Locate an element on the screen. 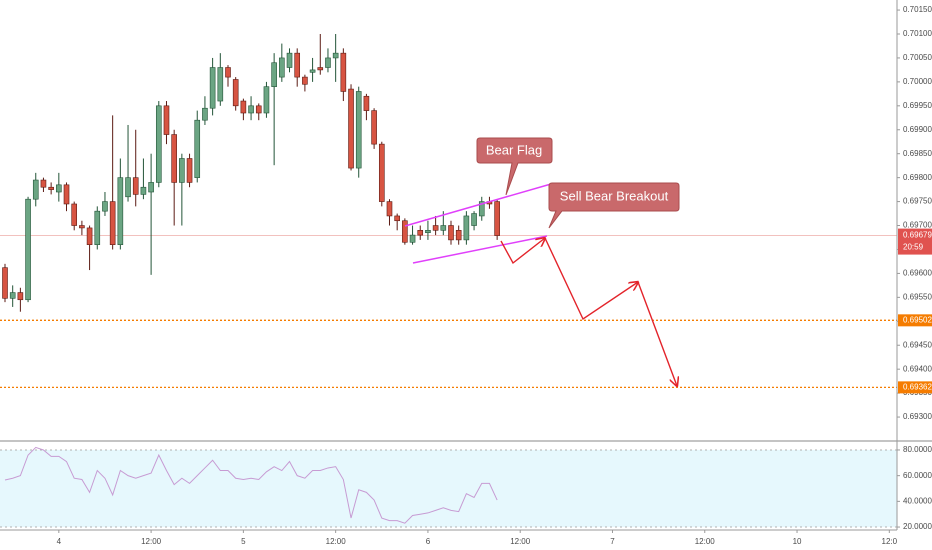 Image resolution: width=932 pixels, height=550 pixels. level-badge-text: 0.69362 is located at coordinates (917, 386).